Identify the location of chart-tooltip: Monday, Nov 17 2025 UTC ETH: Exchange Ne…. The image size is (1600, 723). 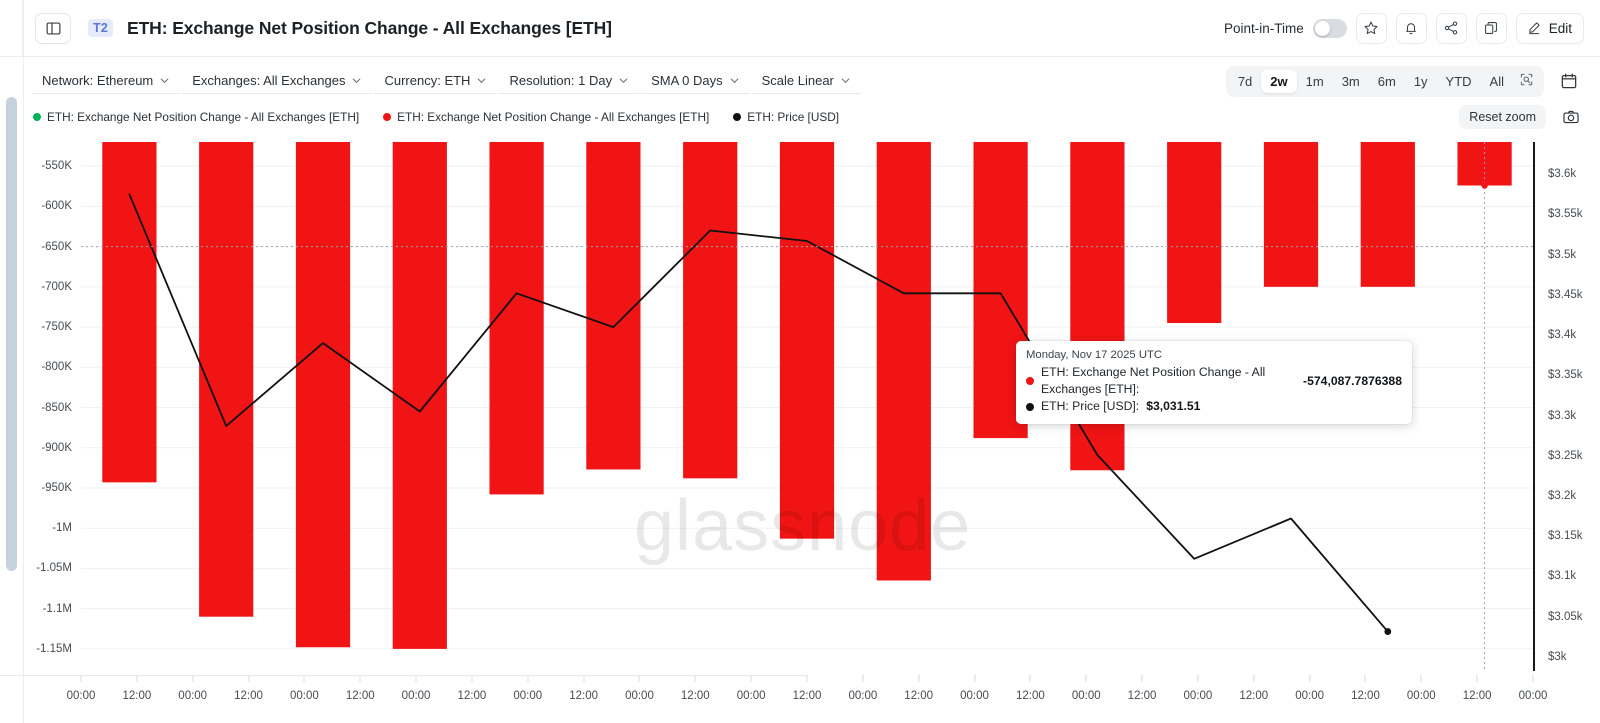
(1214, 382).